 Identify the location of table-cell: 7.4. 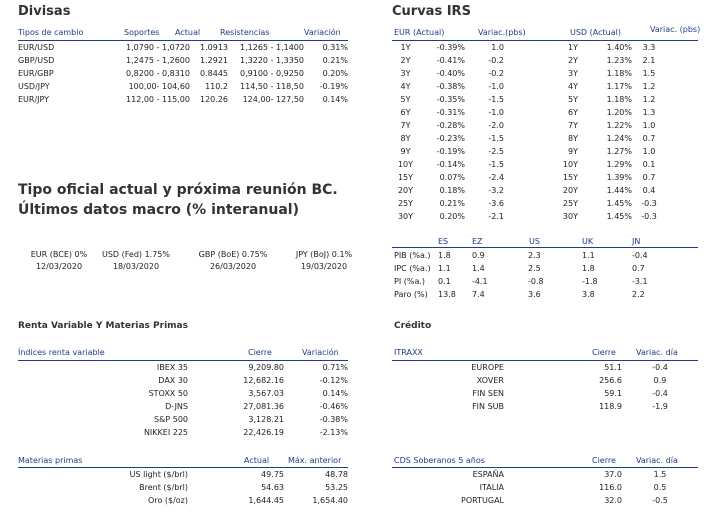
(478, 294).